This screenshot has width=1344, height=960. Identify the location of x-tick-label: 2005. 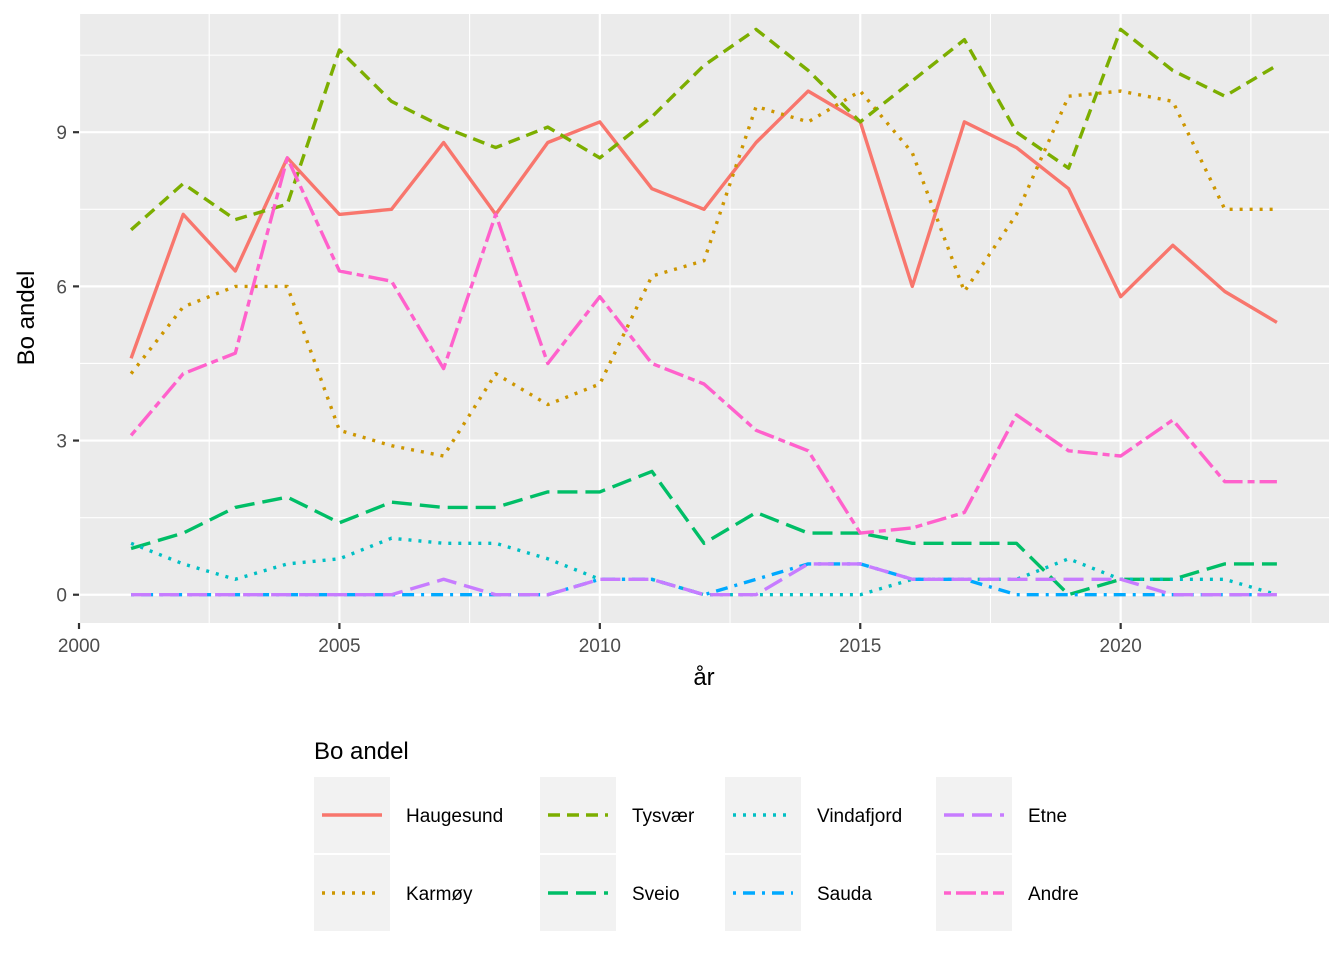
(339, 646).